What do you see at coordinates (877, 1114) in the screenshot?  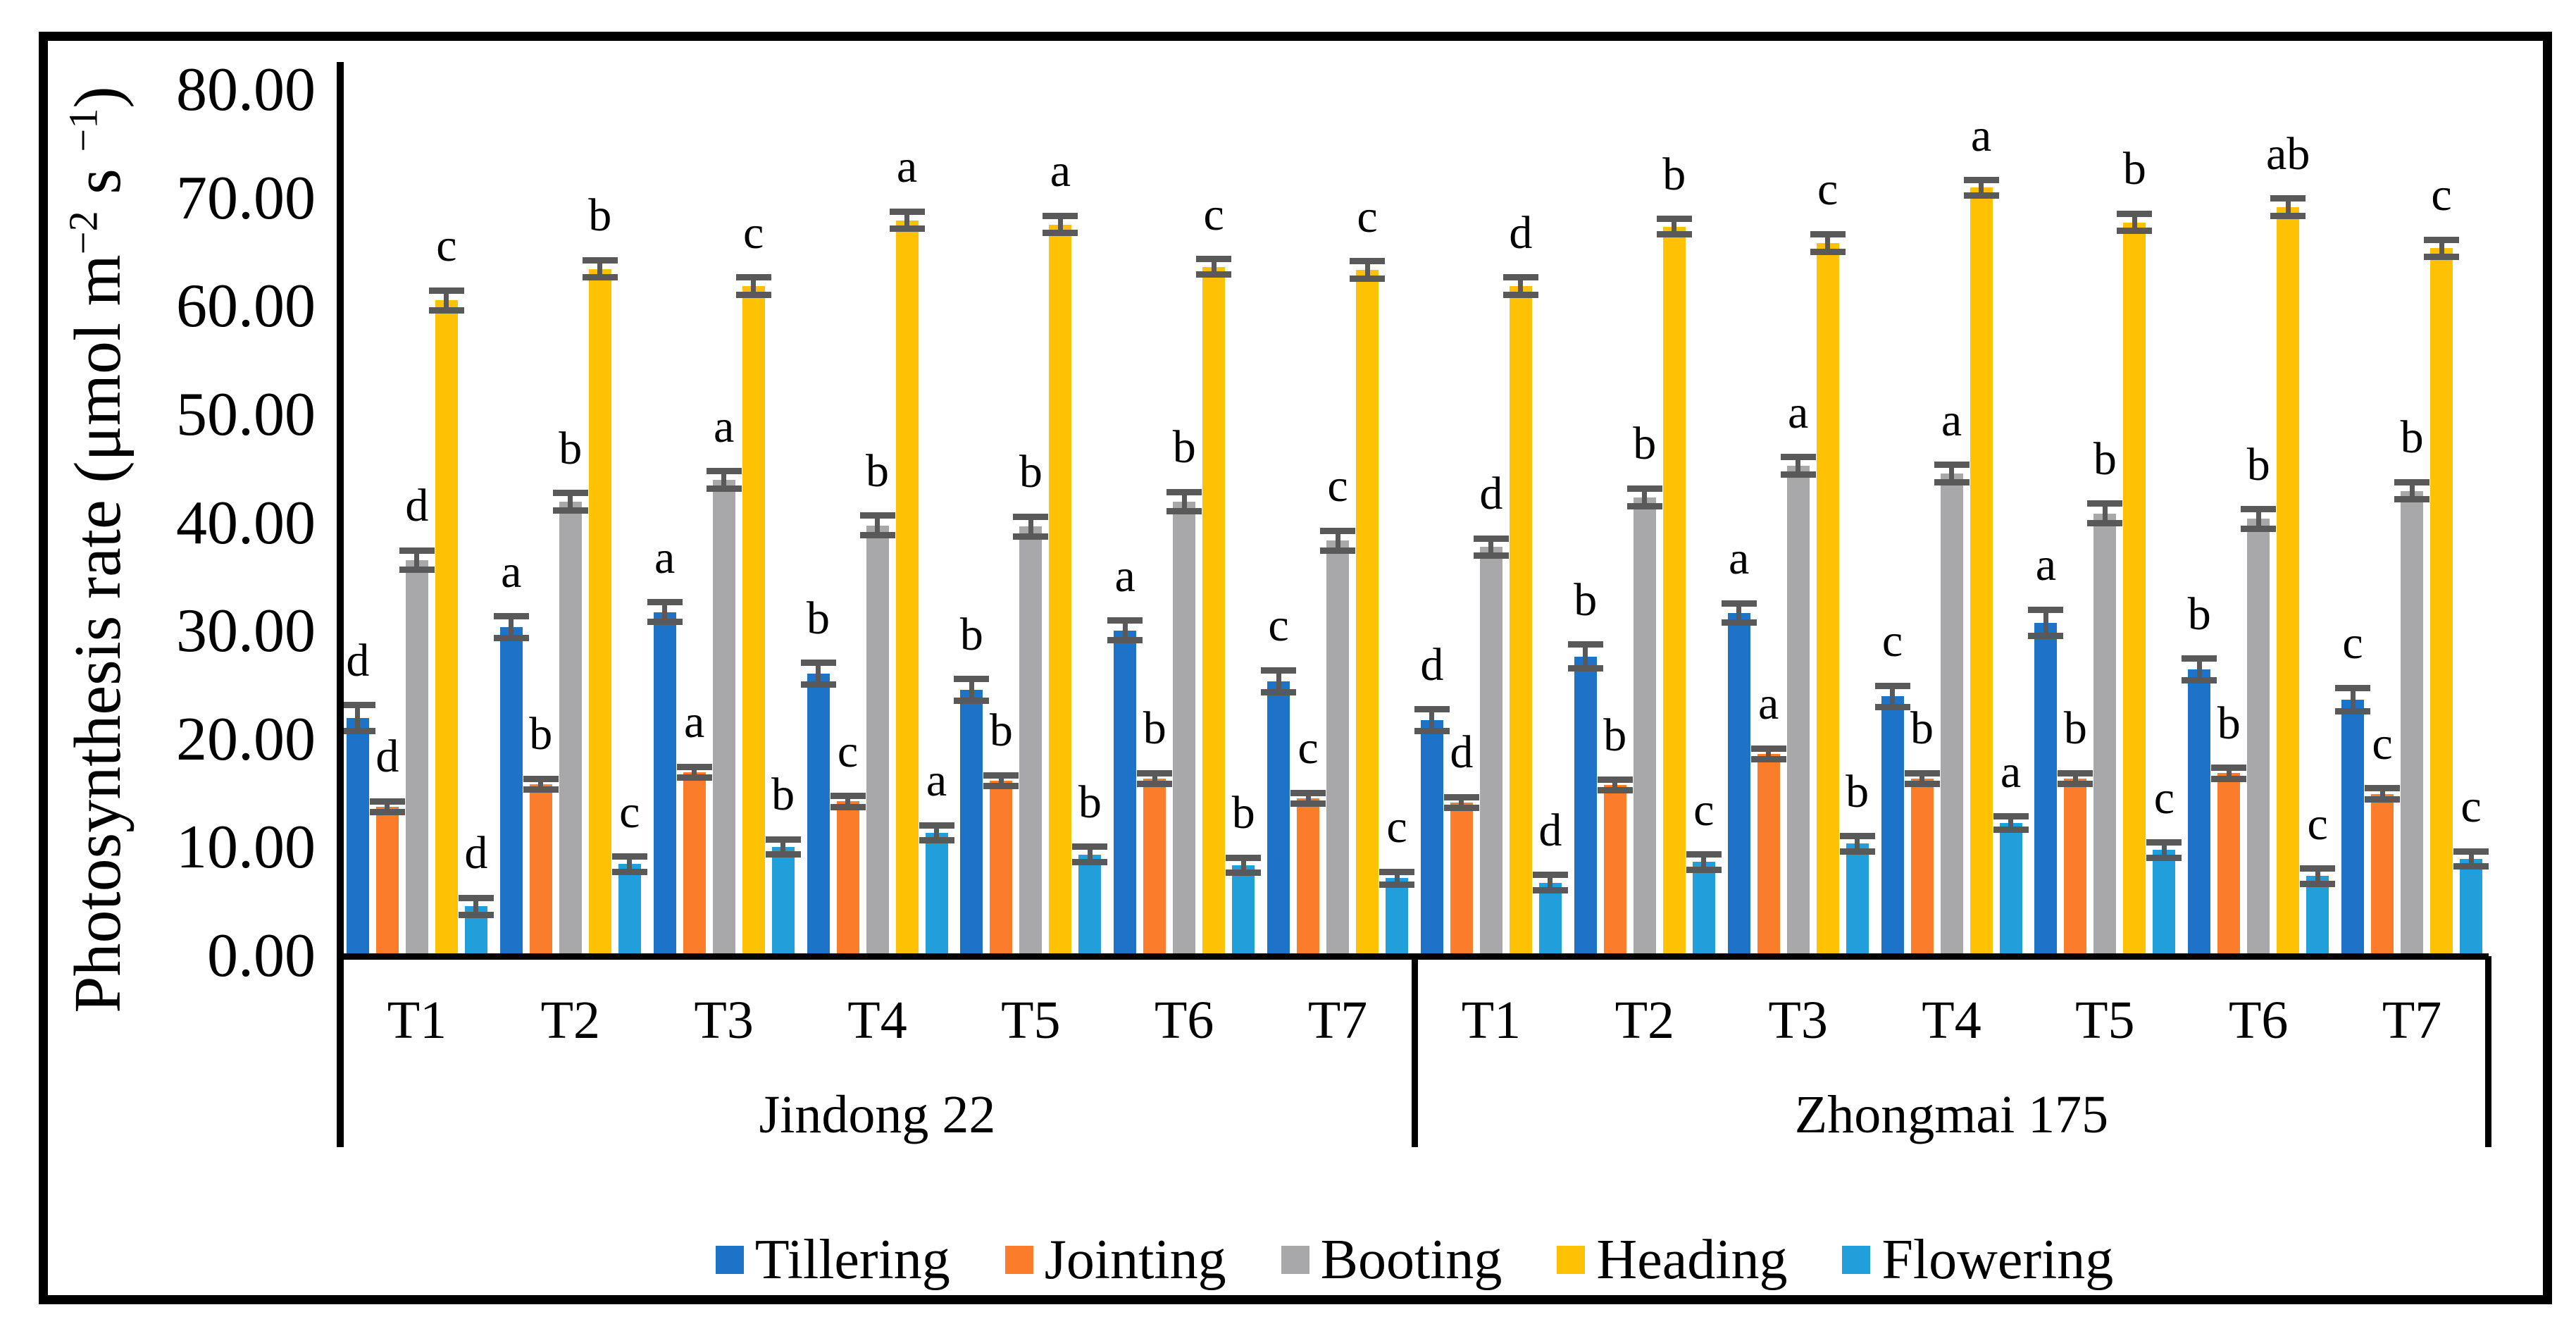 I see `variety-label: Jindong 22` at bounding box center [877, 1114].